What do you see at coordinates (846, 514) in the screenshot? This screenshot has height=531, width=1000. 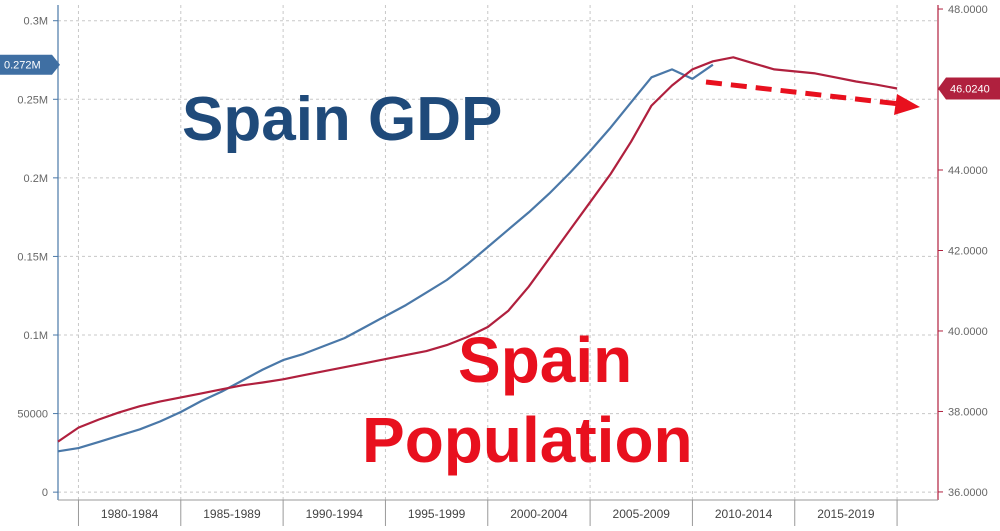 I see `x-tick-label: 2015-2019` at bounding box center [846, 514].